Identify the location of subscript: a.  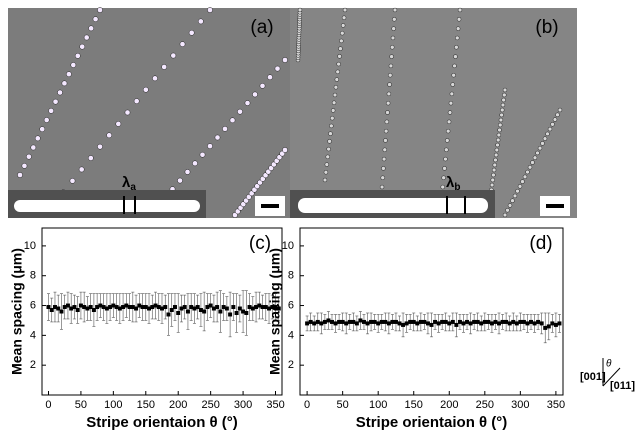
(133, 187).